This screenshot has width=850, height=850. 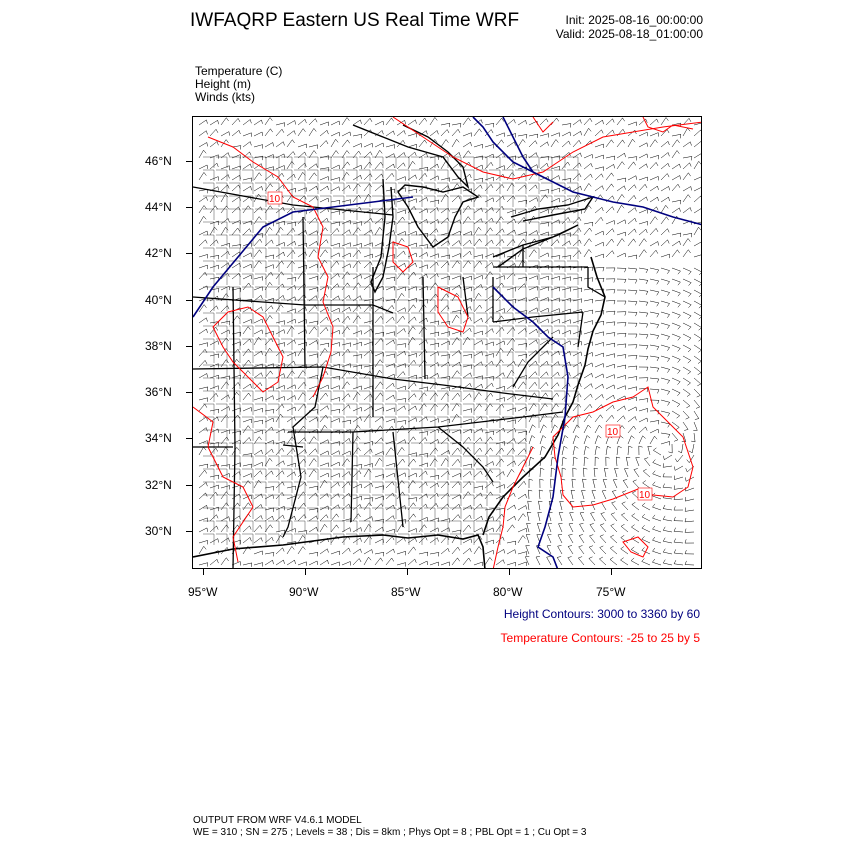 What do you see at coordinates (613, 432) in the screenshot?
I see `temperature-contour-label-text-1: 10` at bounding box center [613, 432].